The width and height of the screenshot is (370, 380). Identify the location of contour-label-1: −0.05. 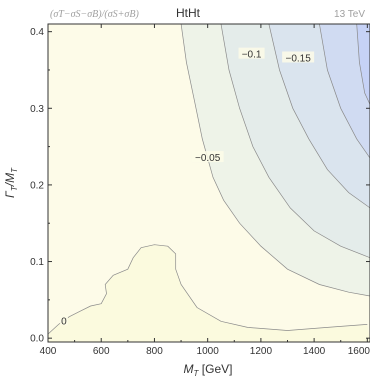
(208, 158).